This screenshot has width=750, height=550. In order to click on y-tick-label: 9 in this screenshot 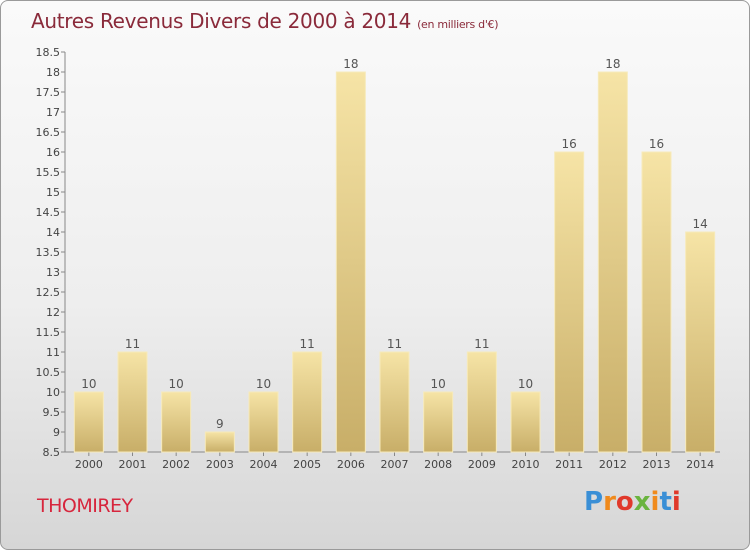, I will do `click(56, 432)`.